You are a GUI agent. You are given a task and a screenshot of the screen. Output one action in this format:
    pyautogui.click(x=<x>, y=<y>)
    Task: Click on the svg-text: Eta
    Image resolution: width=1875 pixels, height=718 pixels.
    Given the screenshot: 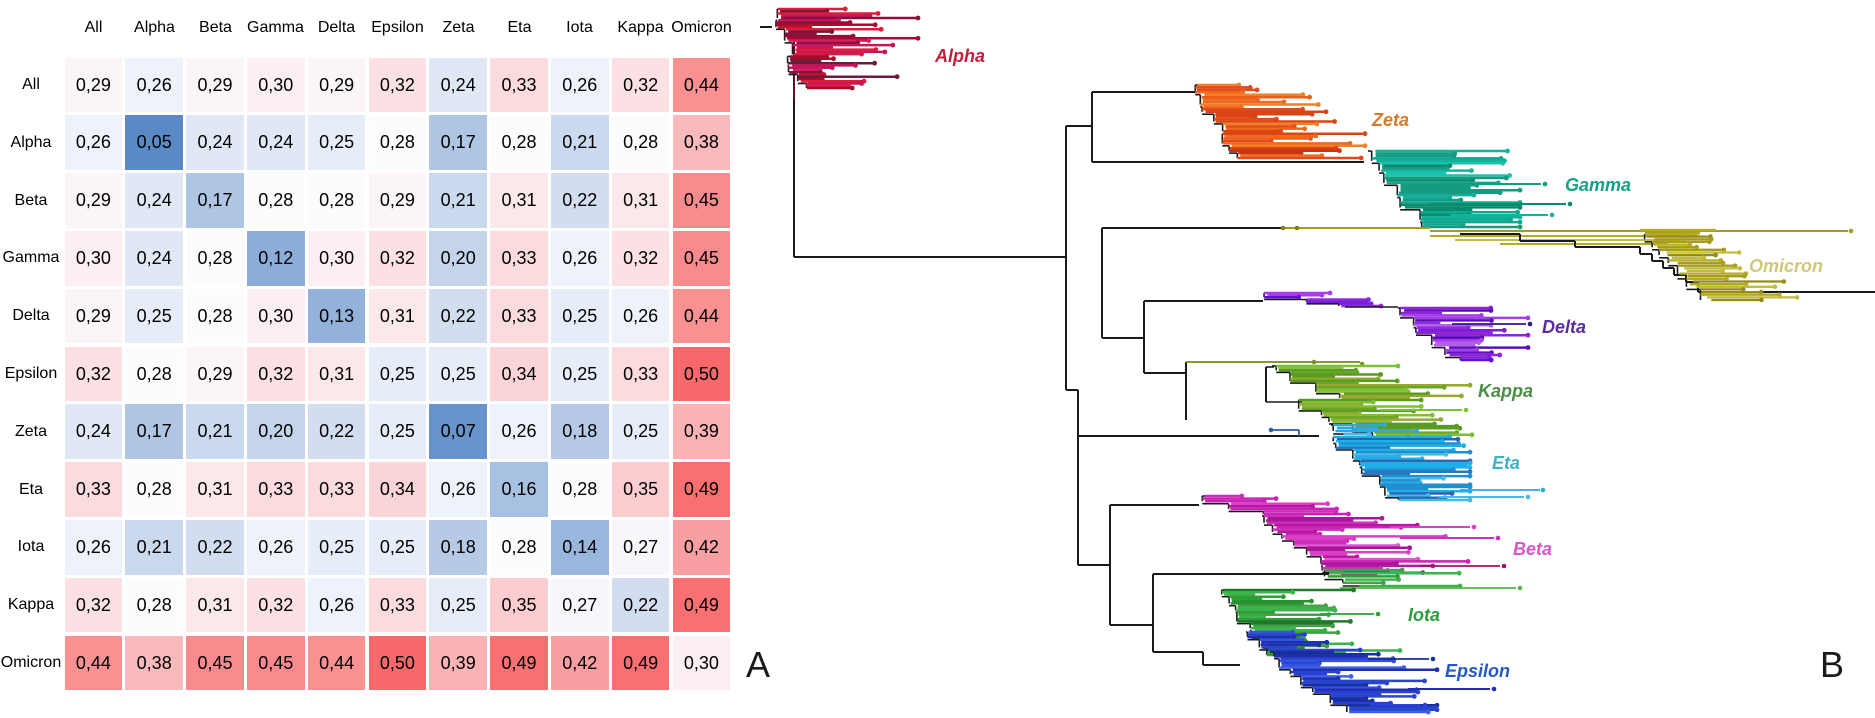 What is the action you would take?
    pyautogui.click(x=1506, y=463)
    